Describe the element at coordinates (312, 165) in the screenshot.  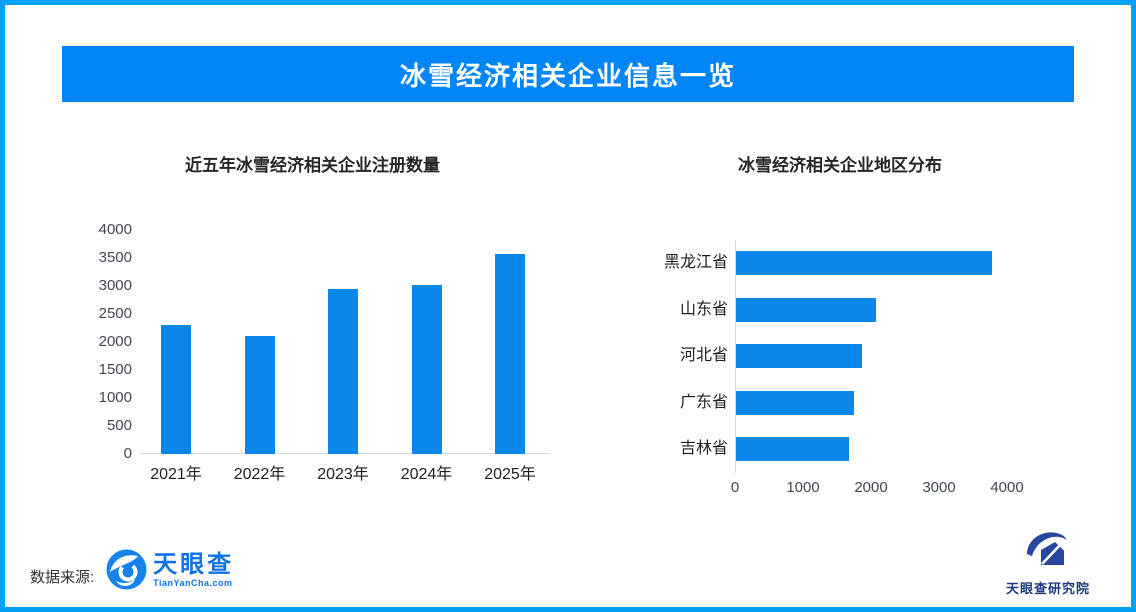
I see `left-chart-title: 近五年冰雪经济相关企业注册数量` at that location.